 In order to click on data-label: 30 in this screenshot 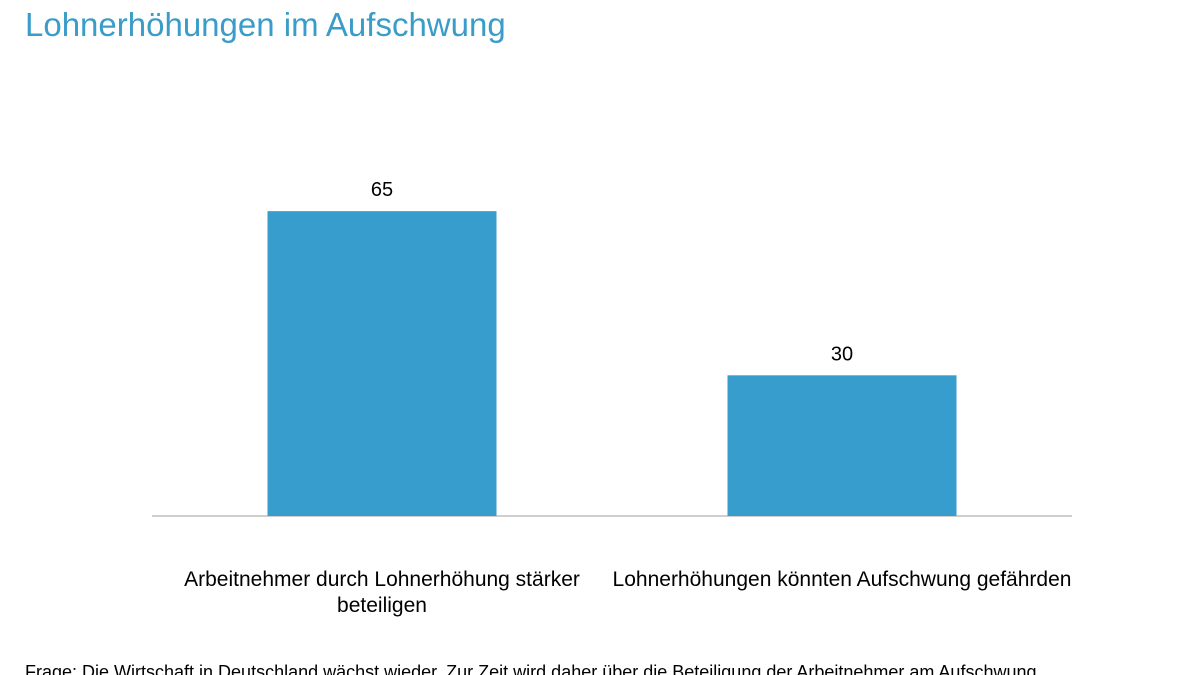, I will do `click(842, 354)`.